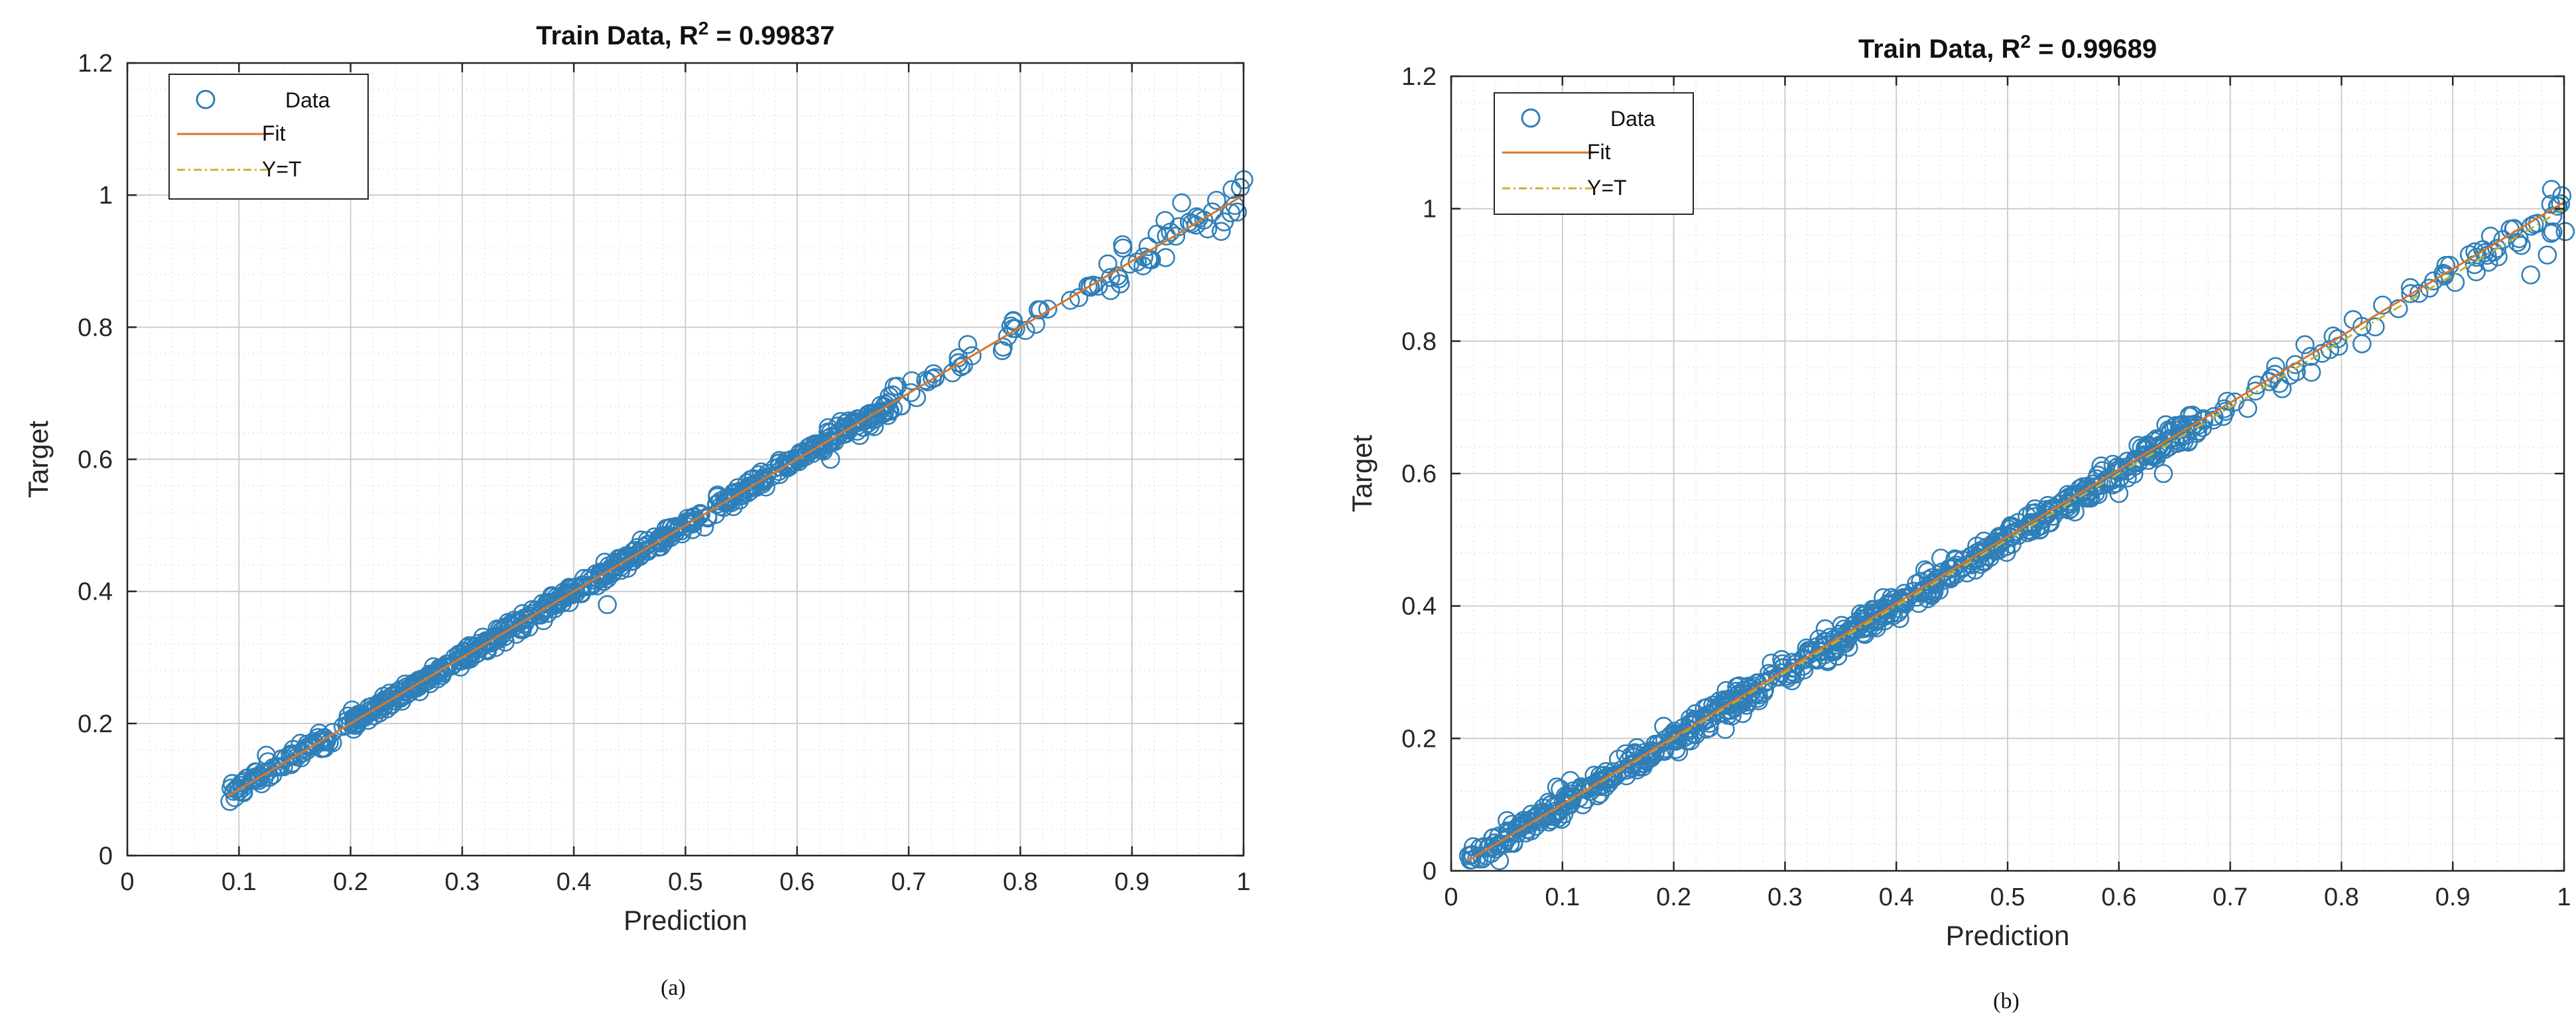  I want to click on x-tick-label: 0.1, so click(1563, 897).